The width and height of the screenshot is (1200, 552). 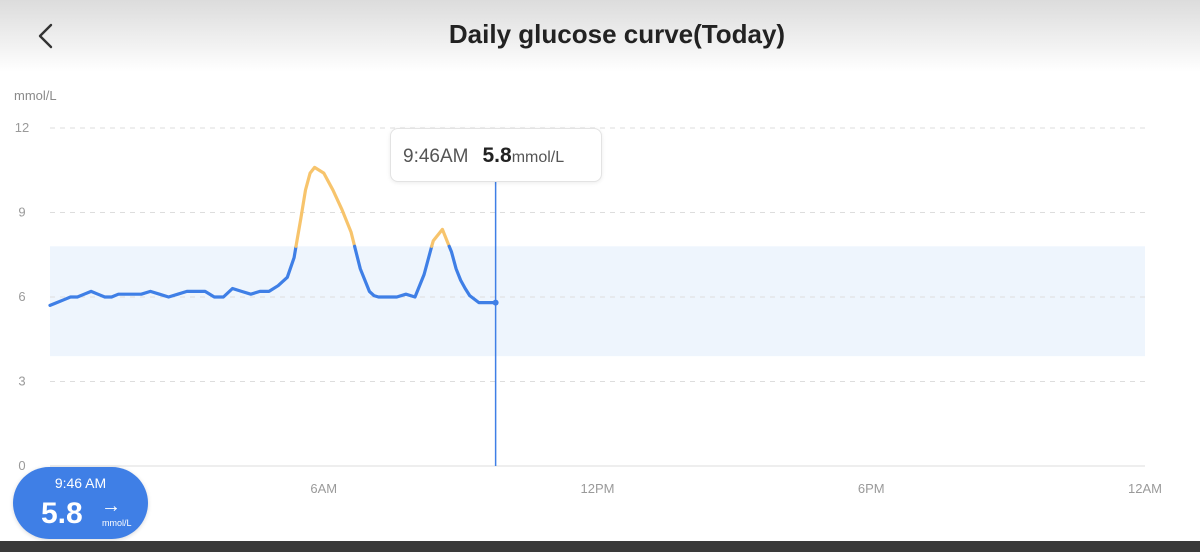 I want to click on glucose-series, so click(x=273, y=236).